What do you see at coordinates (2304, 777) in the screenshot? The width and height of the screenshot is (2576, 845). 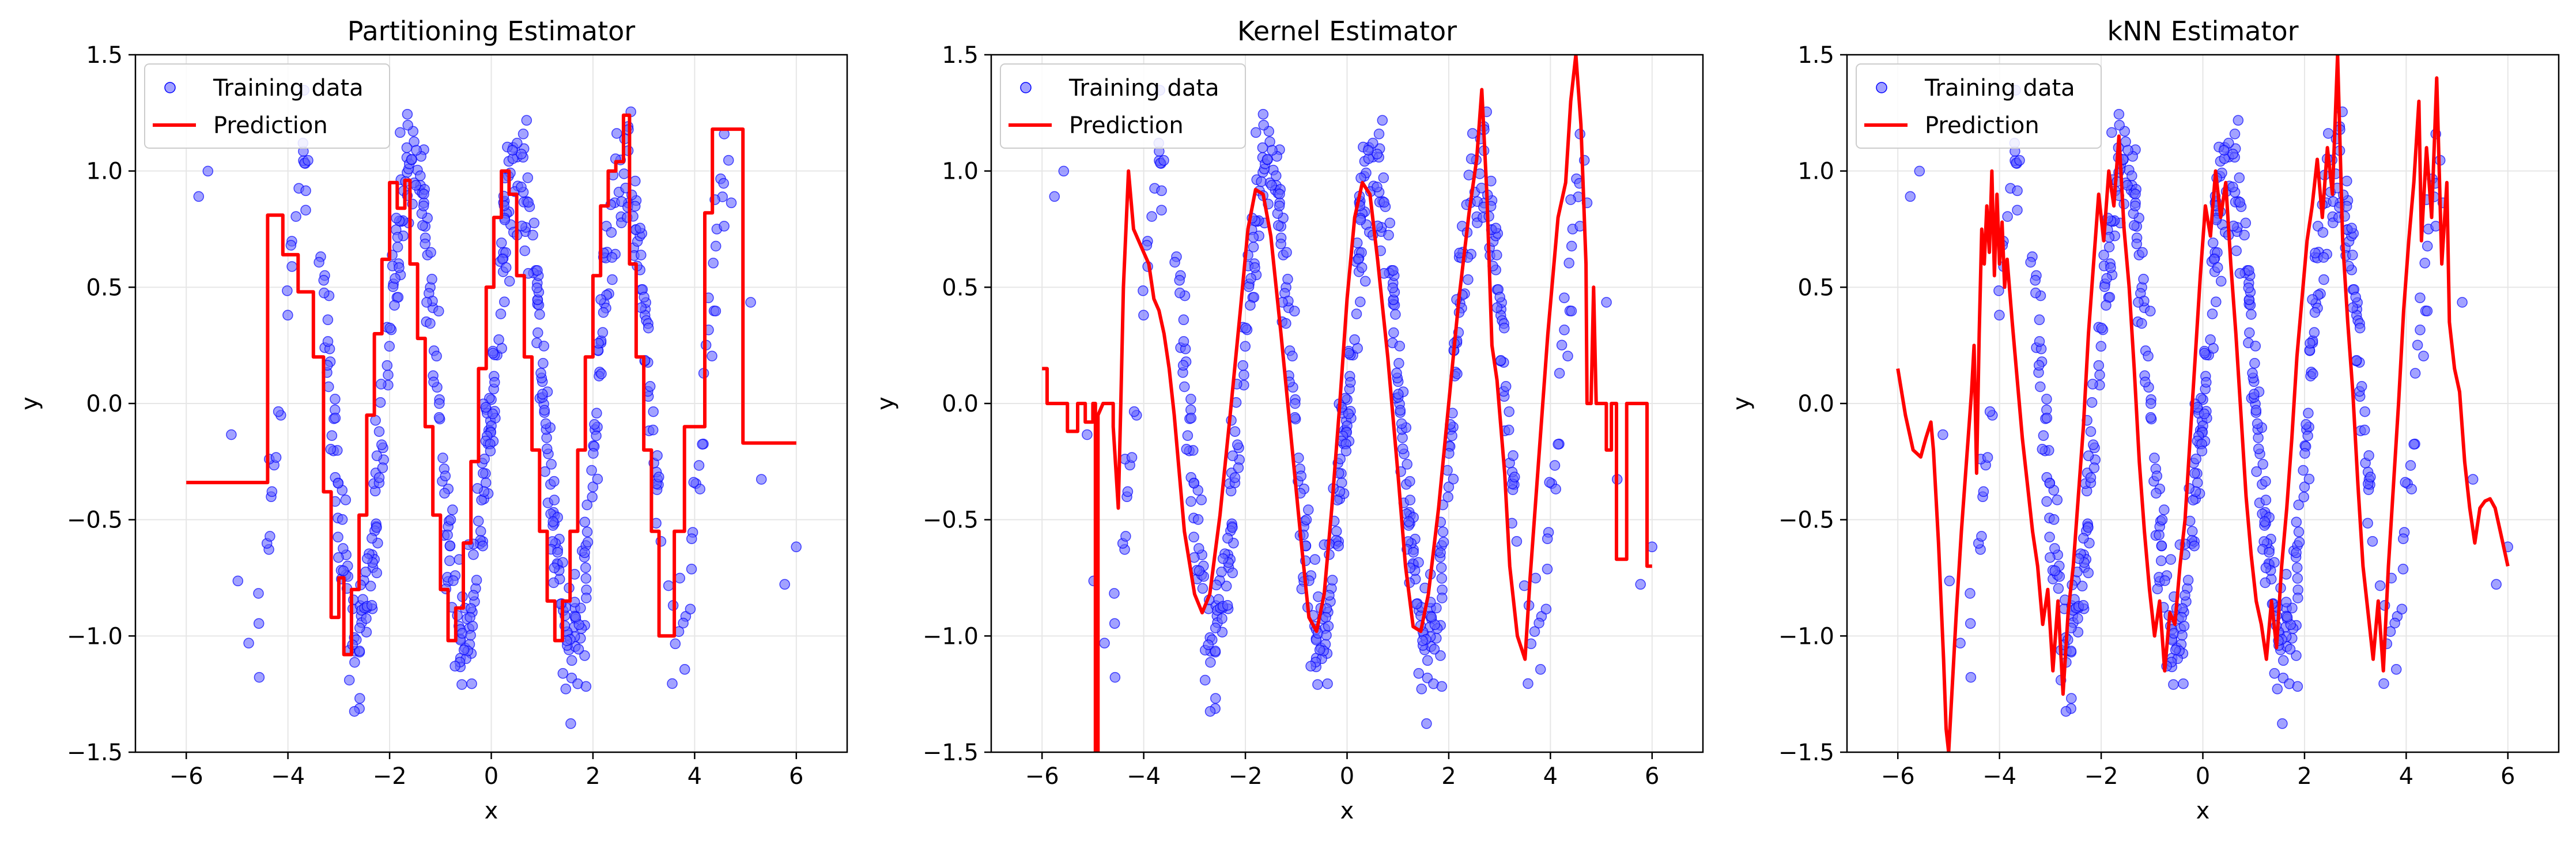 I see `x-tick-label: 2` at bounding box center [2304, 777].